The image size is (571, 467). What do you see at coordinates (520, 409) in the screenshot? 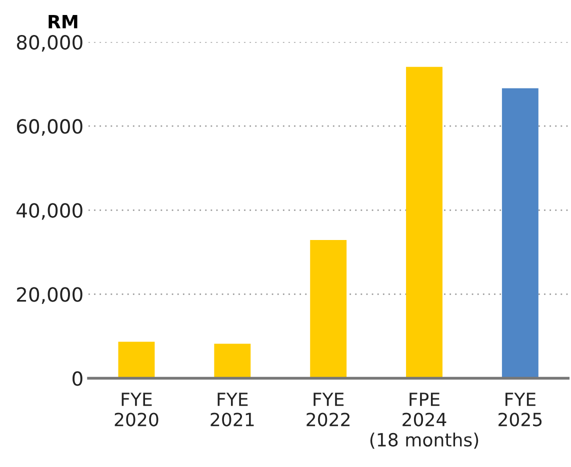
I see `x-tick-label: FYE 2025` at bounding box center [520, 409].